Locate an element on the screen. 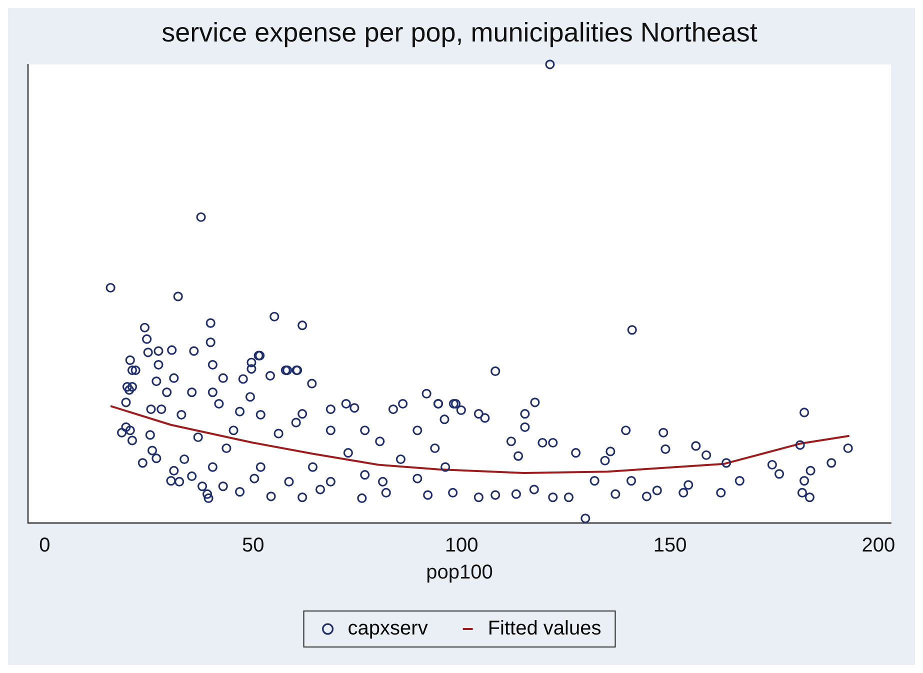 The image size is (923, 673). x-tick-label: 100 is located at coordinates (461, 545).